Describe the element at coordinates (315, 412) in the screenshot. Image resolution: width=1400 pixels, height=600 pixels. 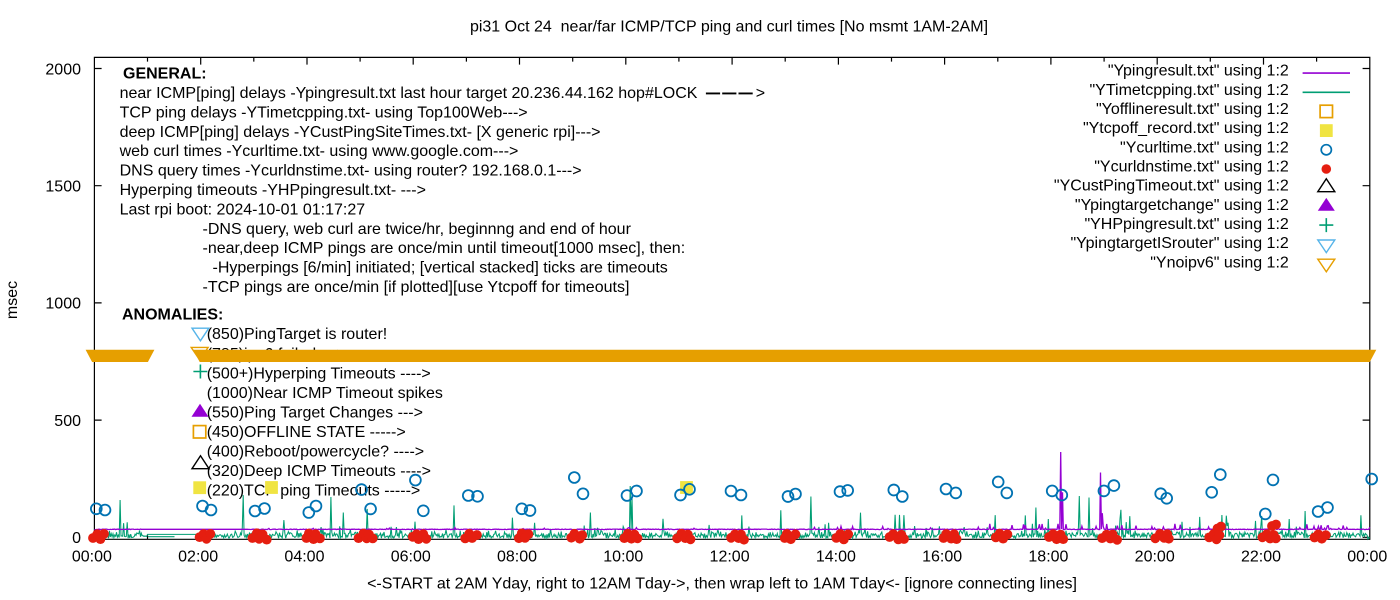
I see `svg-text: (550)Ping Target Changes --->` at that location.